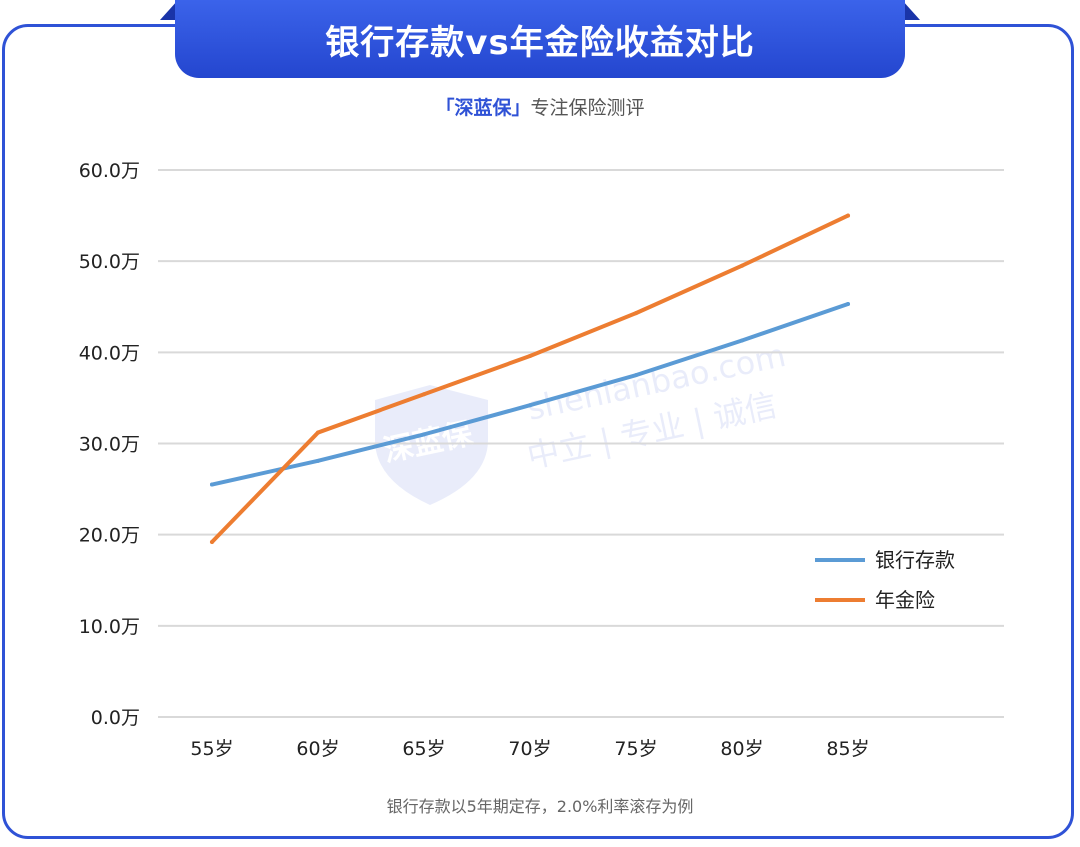  I want to click on y-axis: 0.0万 10.0万 20.0万 30.0万 40.0万 50.0万 60.0万, so click(109, 444).